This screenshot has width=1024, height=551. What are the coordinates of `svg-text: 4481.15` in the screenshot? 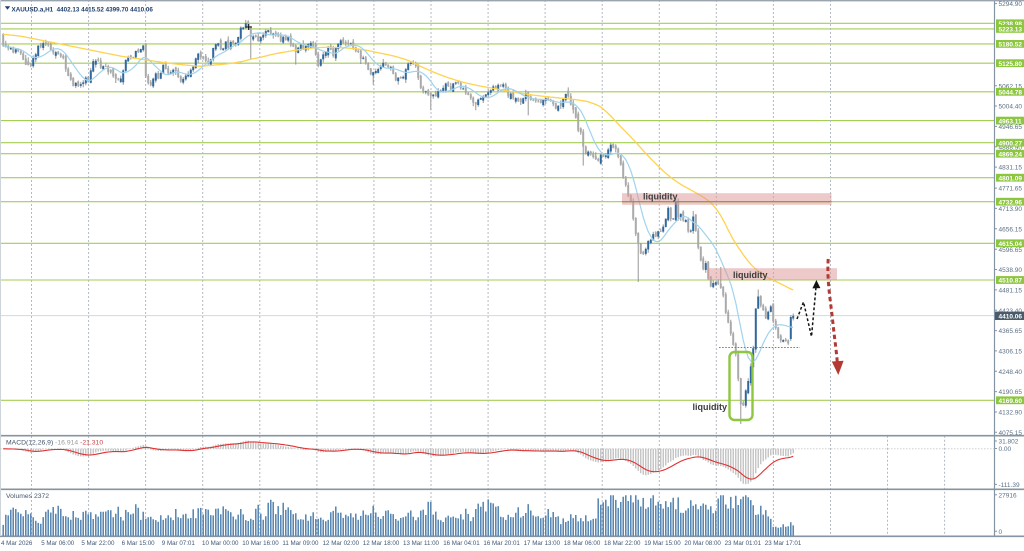 It's located at (1011, 291).